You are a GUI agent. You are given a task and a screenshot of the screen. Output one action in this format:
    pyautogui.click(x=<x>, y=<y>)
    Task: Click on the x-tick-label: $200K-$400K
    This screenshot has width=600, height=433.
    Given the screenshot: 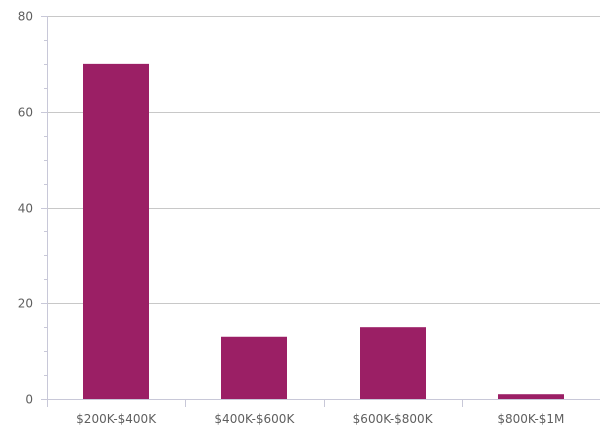 What is the action you would take?
    pyautogui.click(x=116, y=419)
    